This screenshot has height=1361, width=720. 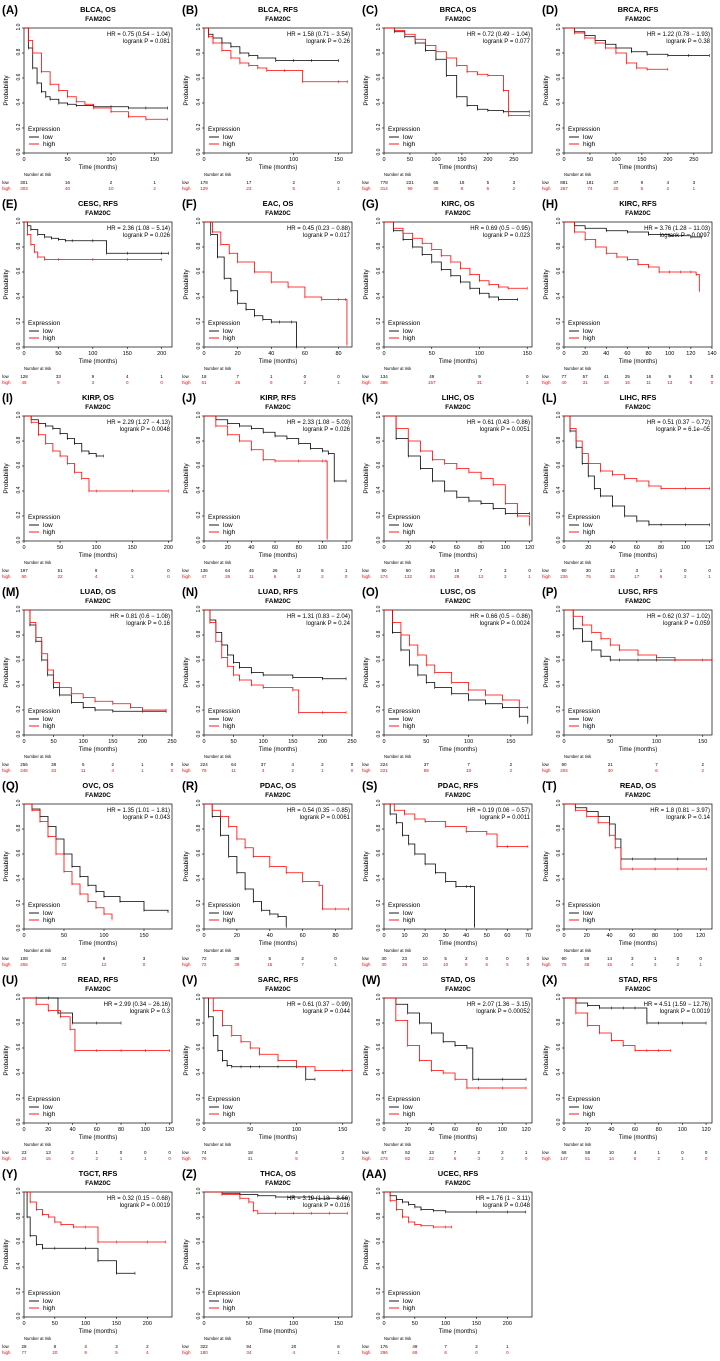 What do you see at coordinates (189, 1175) in the screenshot?
I see `panel-label: (Z)` at bounding box center [189, 1175].